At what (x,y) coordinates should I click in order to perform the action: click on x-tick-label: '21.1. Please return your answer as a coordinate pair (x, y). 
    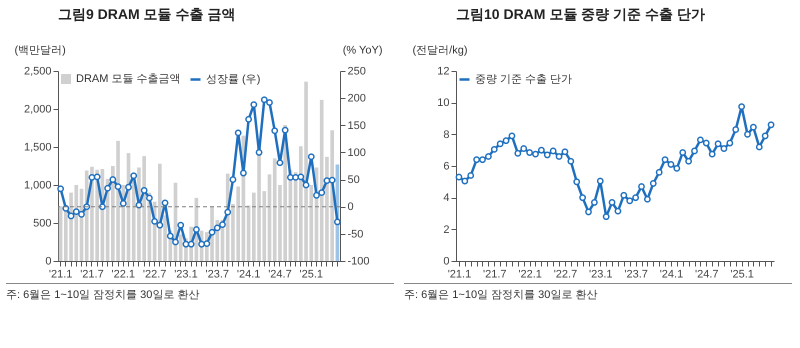
    Looking at the image, I should click on (60, 274).